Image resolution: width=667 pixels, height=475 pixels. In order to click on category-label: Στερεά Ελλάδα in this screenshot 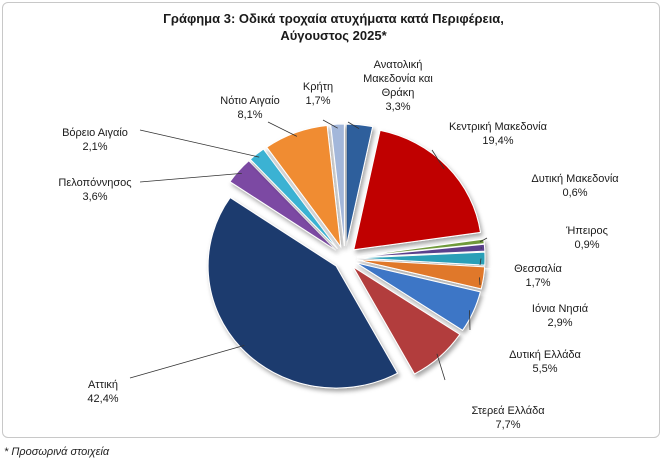, I will do `click(508, 411)`.